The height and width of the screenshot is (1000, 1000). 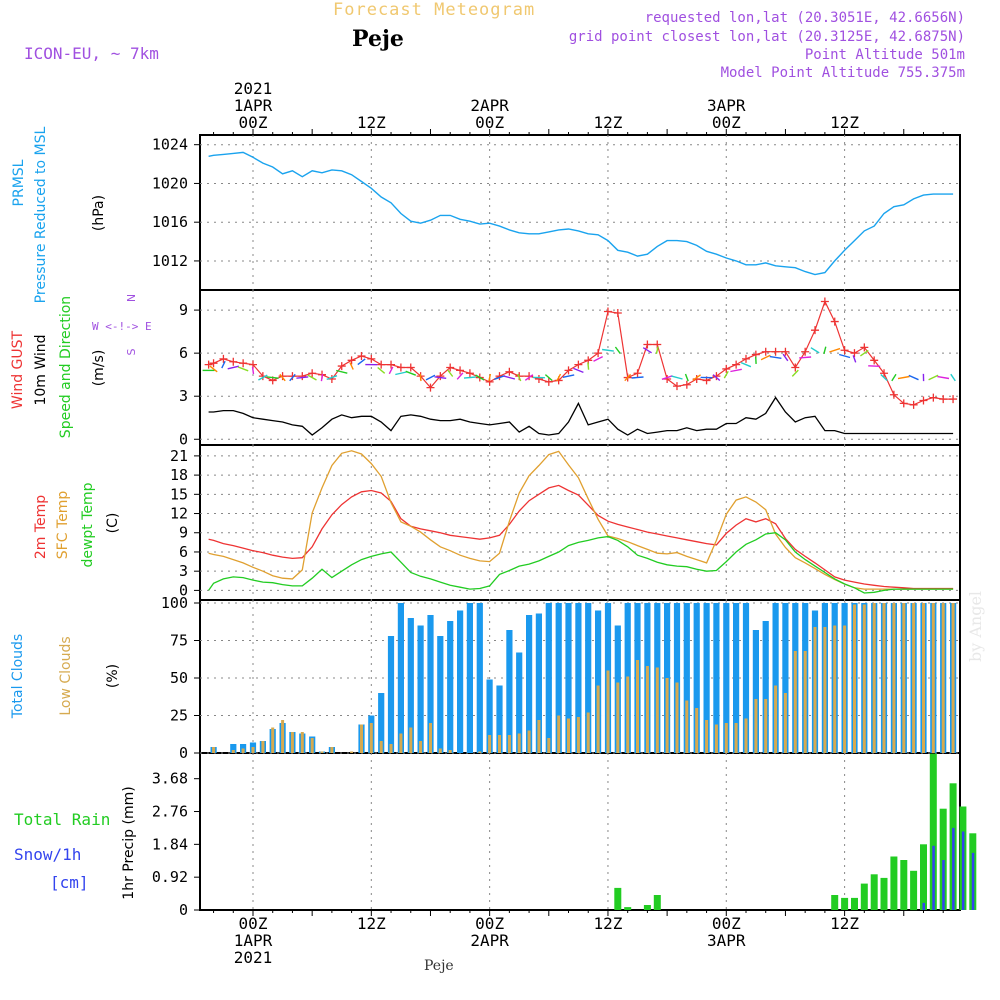 I want to click on y-tick-label: 15, so click(x=179, y=494).